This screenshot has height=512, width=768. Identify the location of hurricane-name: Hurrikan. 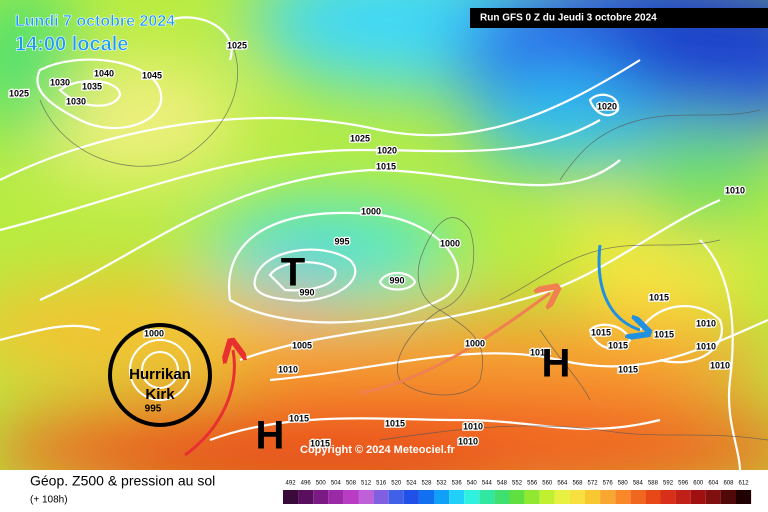
(160, 374).